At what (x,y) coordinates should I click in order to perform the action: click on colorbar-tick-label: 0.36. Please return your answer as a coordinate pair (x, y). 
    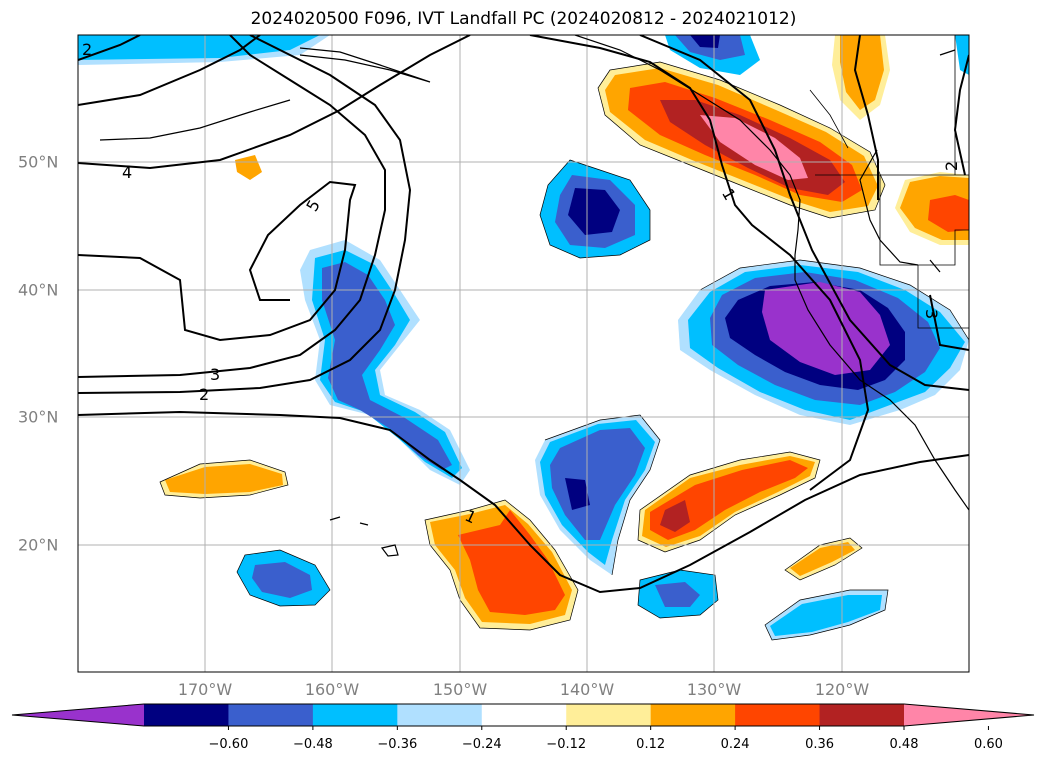
    Looking at the image, I should click on (820, 744).